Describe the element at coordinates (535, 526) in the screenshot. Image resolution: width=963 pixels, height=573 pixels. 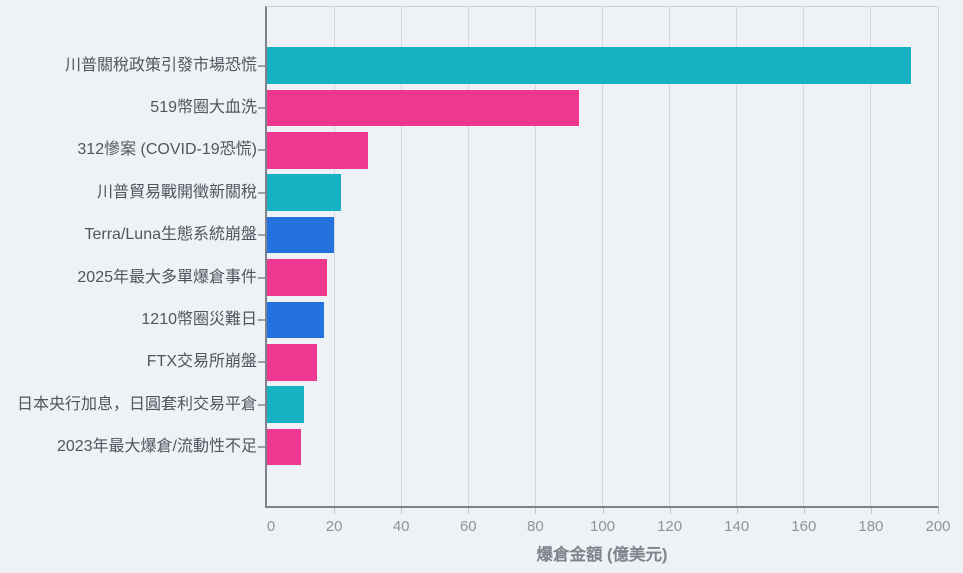
I see `x-tick-label: 80` at that location.